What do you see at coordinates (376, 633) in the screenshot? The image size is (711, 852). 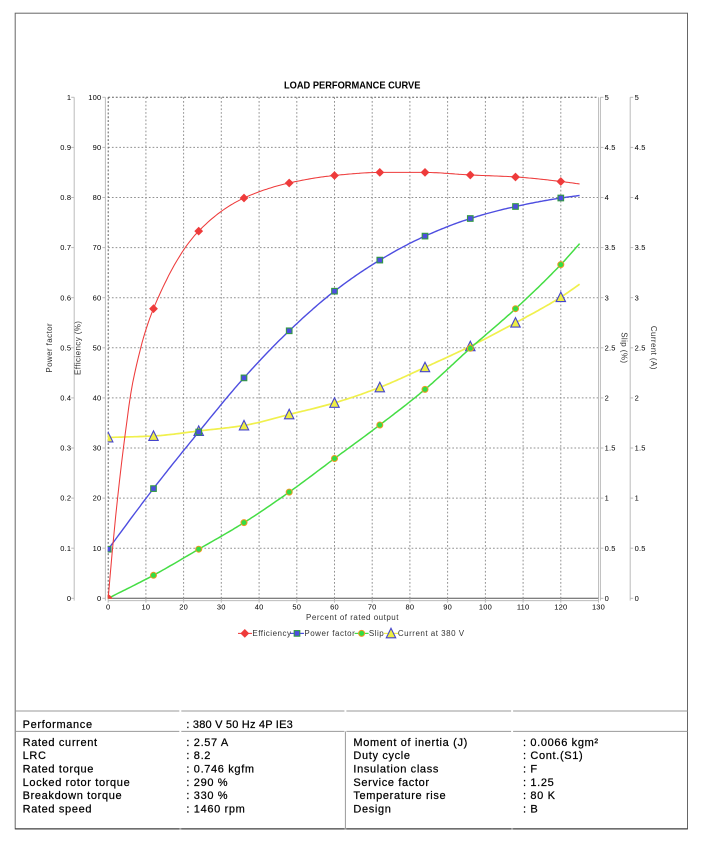 I see `svg-text: Slip` at bounding box center [376, 633].